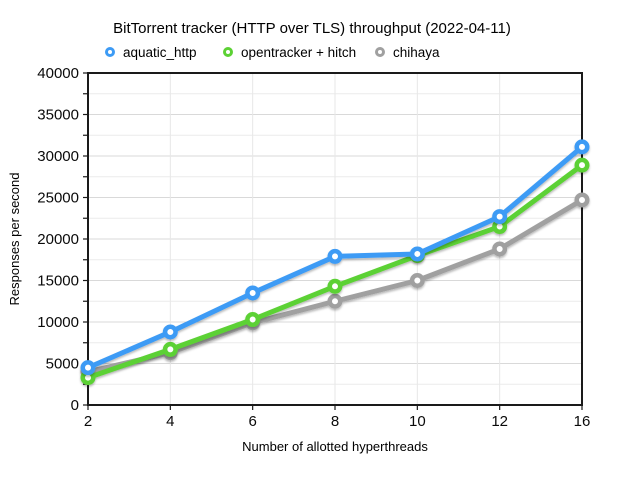 This screenshot has width=624, height=477. Describe the element at coordinates (499, 421) in the screenshot. I see `x-axis-tick-label: 12` at that location.